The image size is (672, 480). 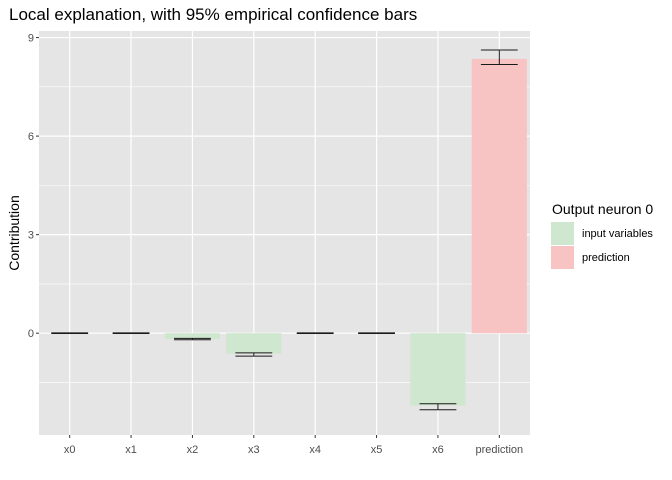 What do you see at coordinates (70, 450) in the screenshot?
I see `x-tick-label: x0` at bounding box center [70, 450].